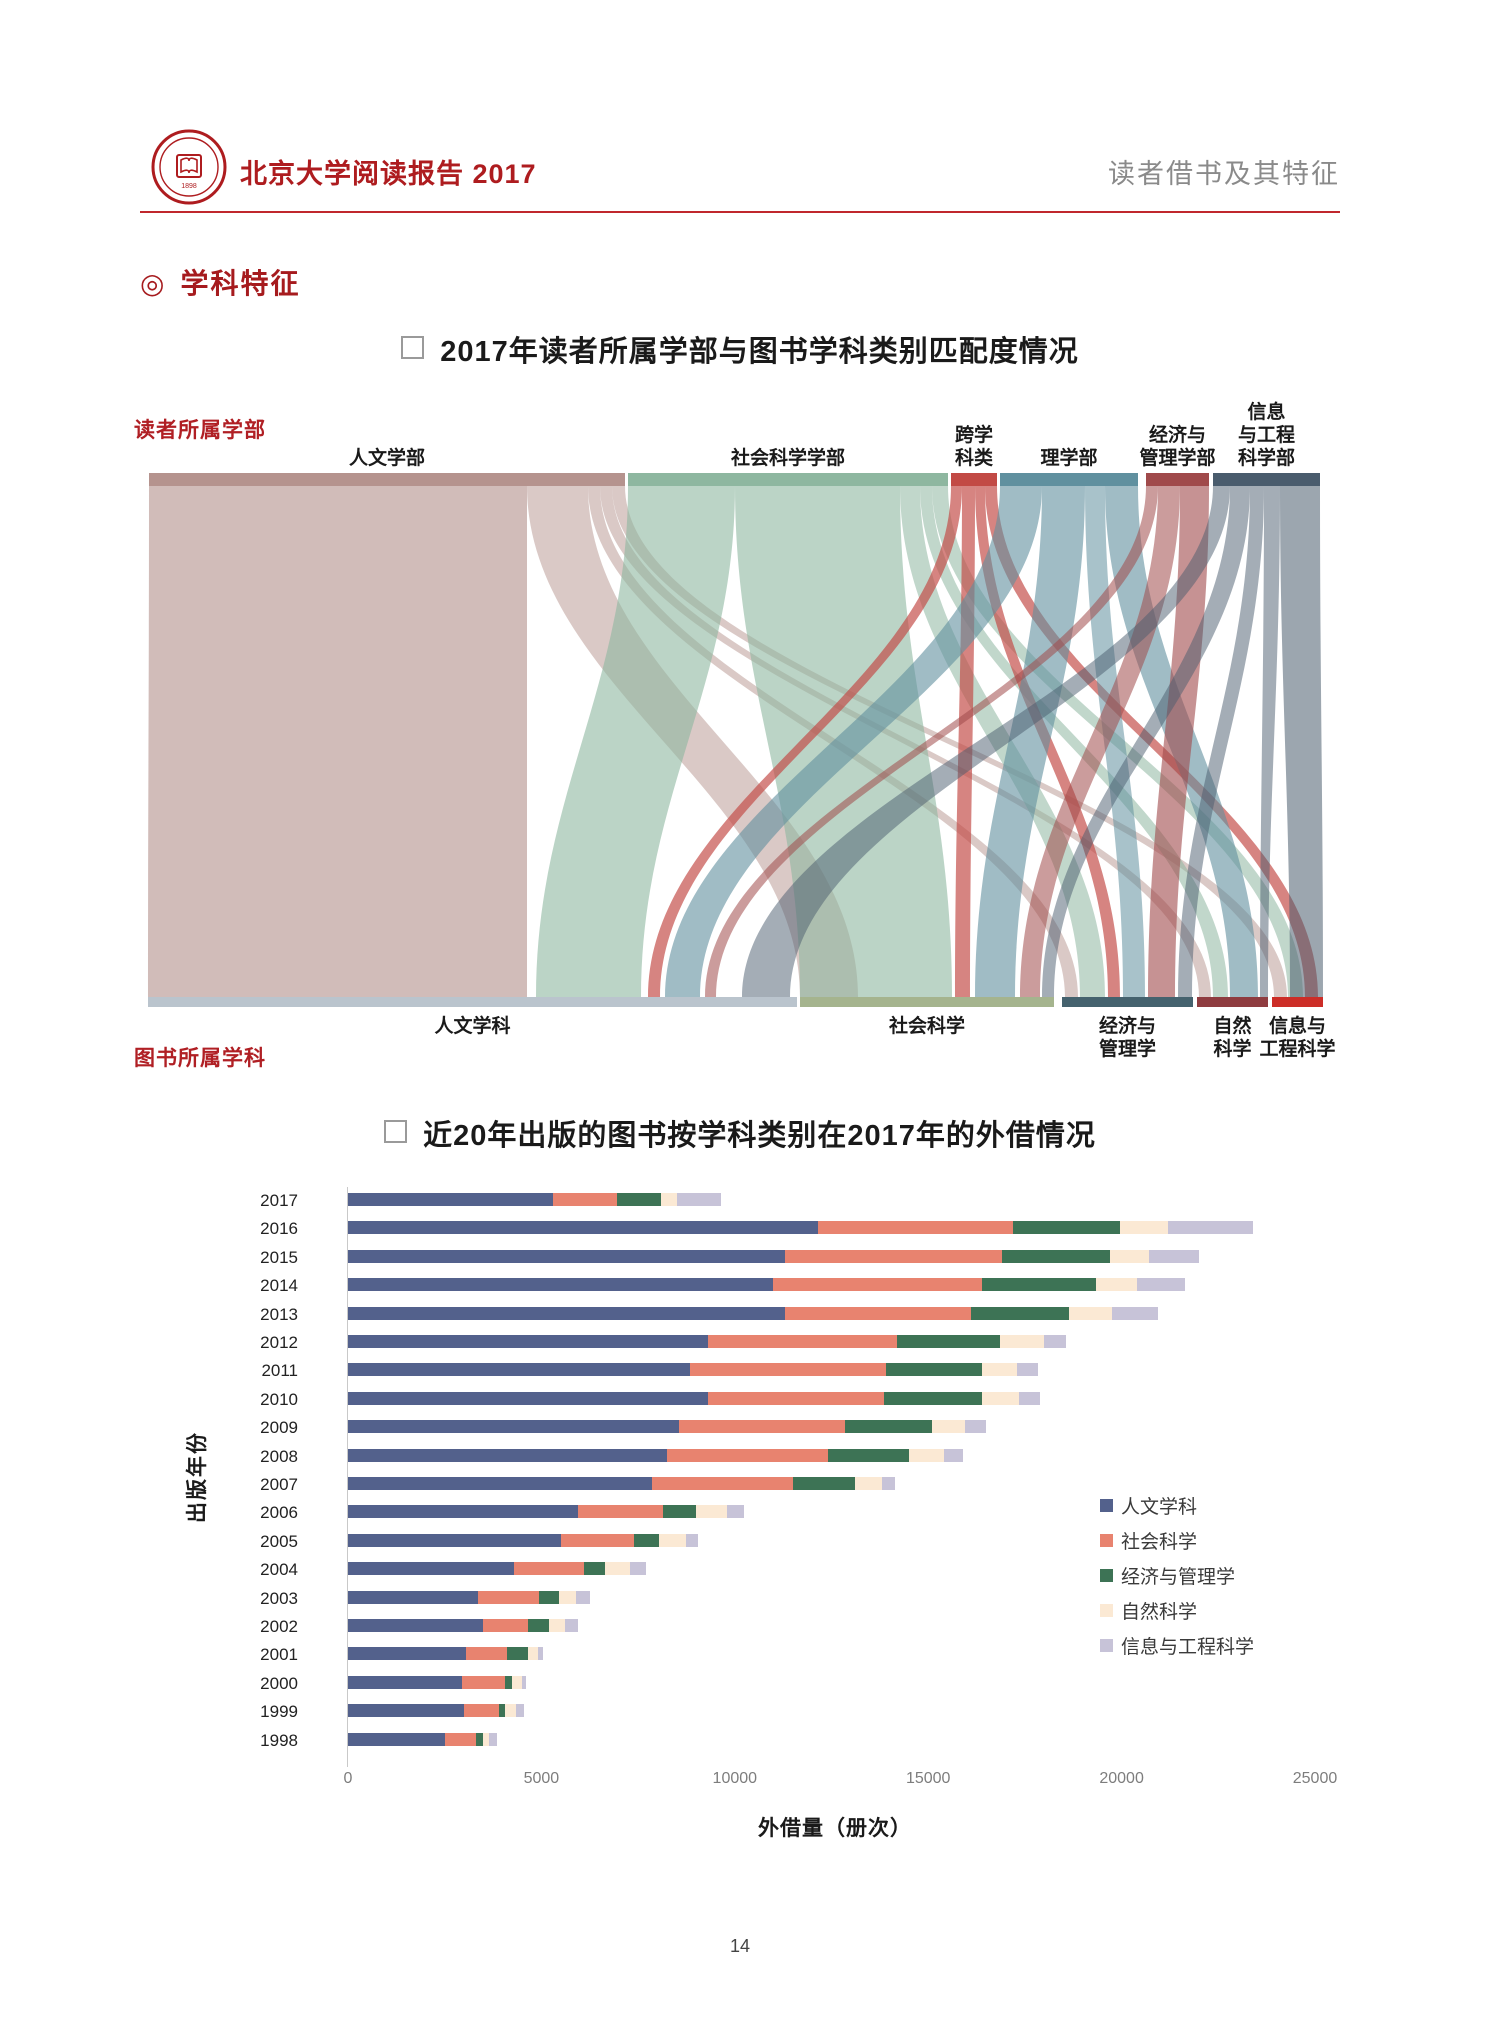  Describe the element at coordinates (835, 1828) in the screenshot. I see `x-axis-title: 外借量（册次）` at that location.